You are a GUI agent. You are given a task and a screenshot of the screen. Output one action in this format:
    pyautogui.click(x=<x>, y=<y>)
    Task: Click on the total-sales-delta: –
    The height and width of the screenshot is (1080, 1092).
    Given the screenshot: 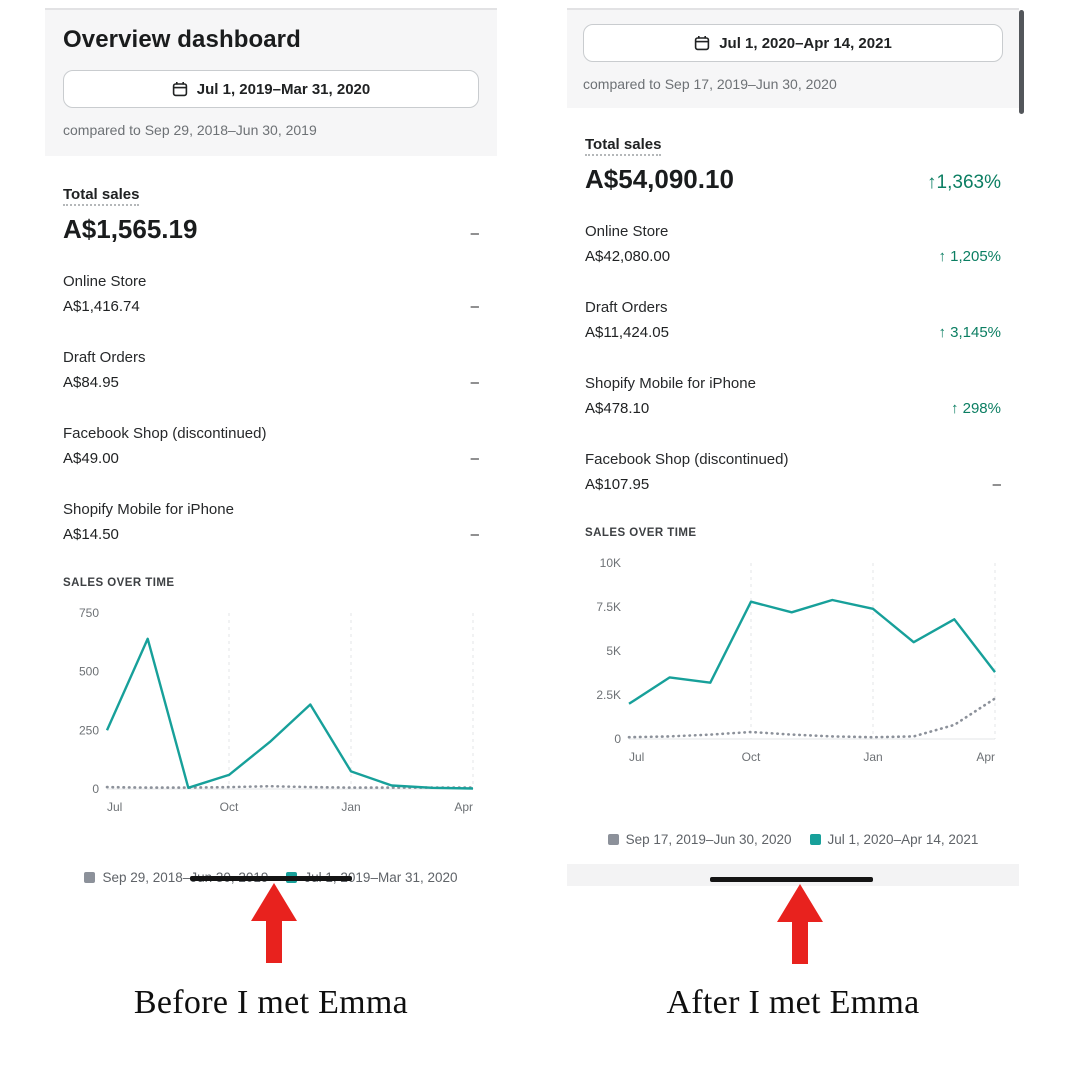 What is the action you would take?
    pyautogui.click(x=474, y=233)
    